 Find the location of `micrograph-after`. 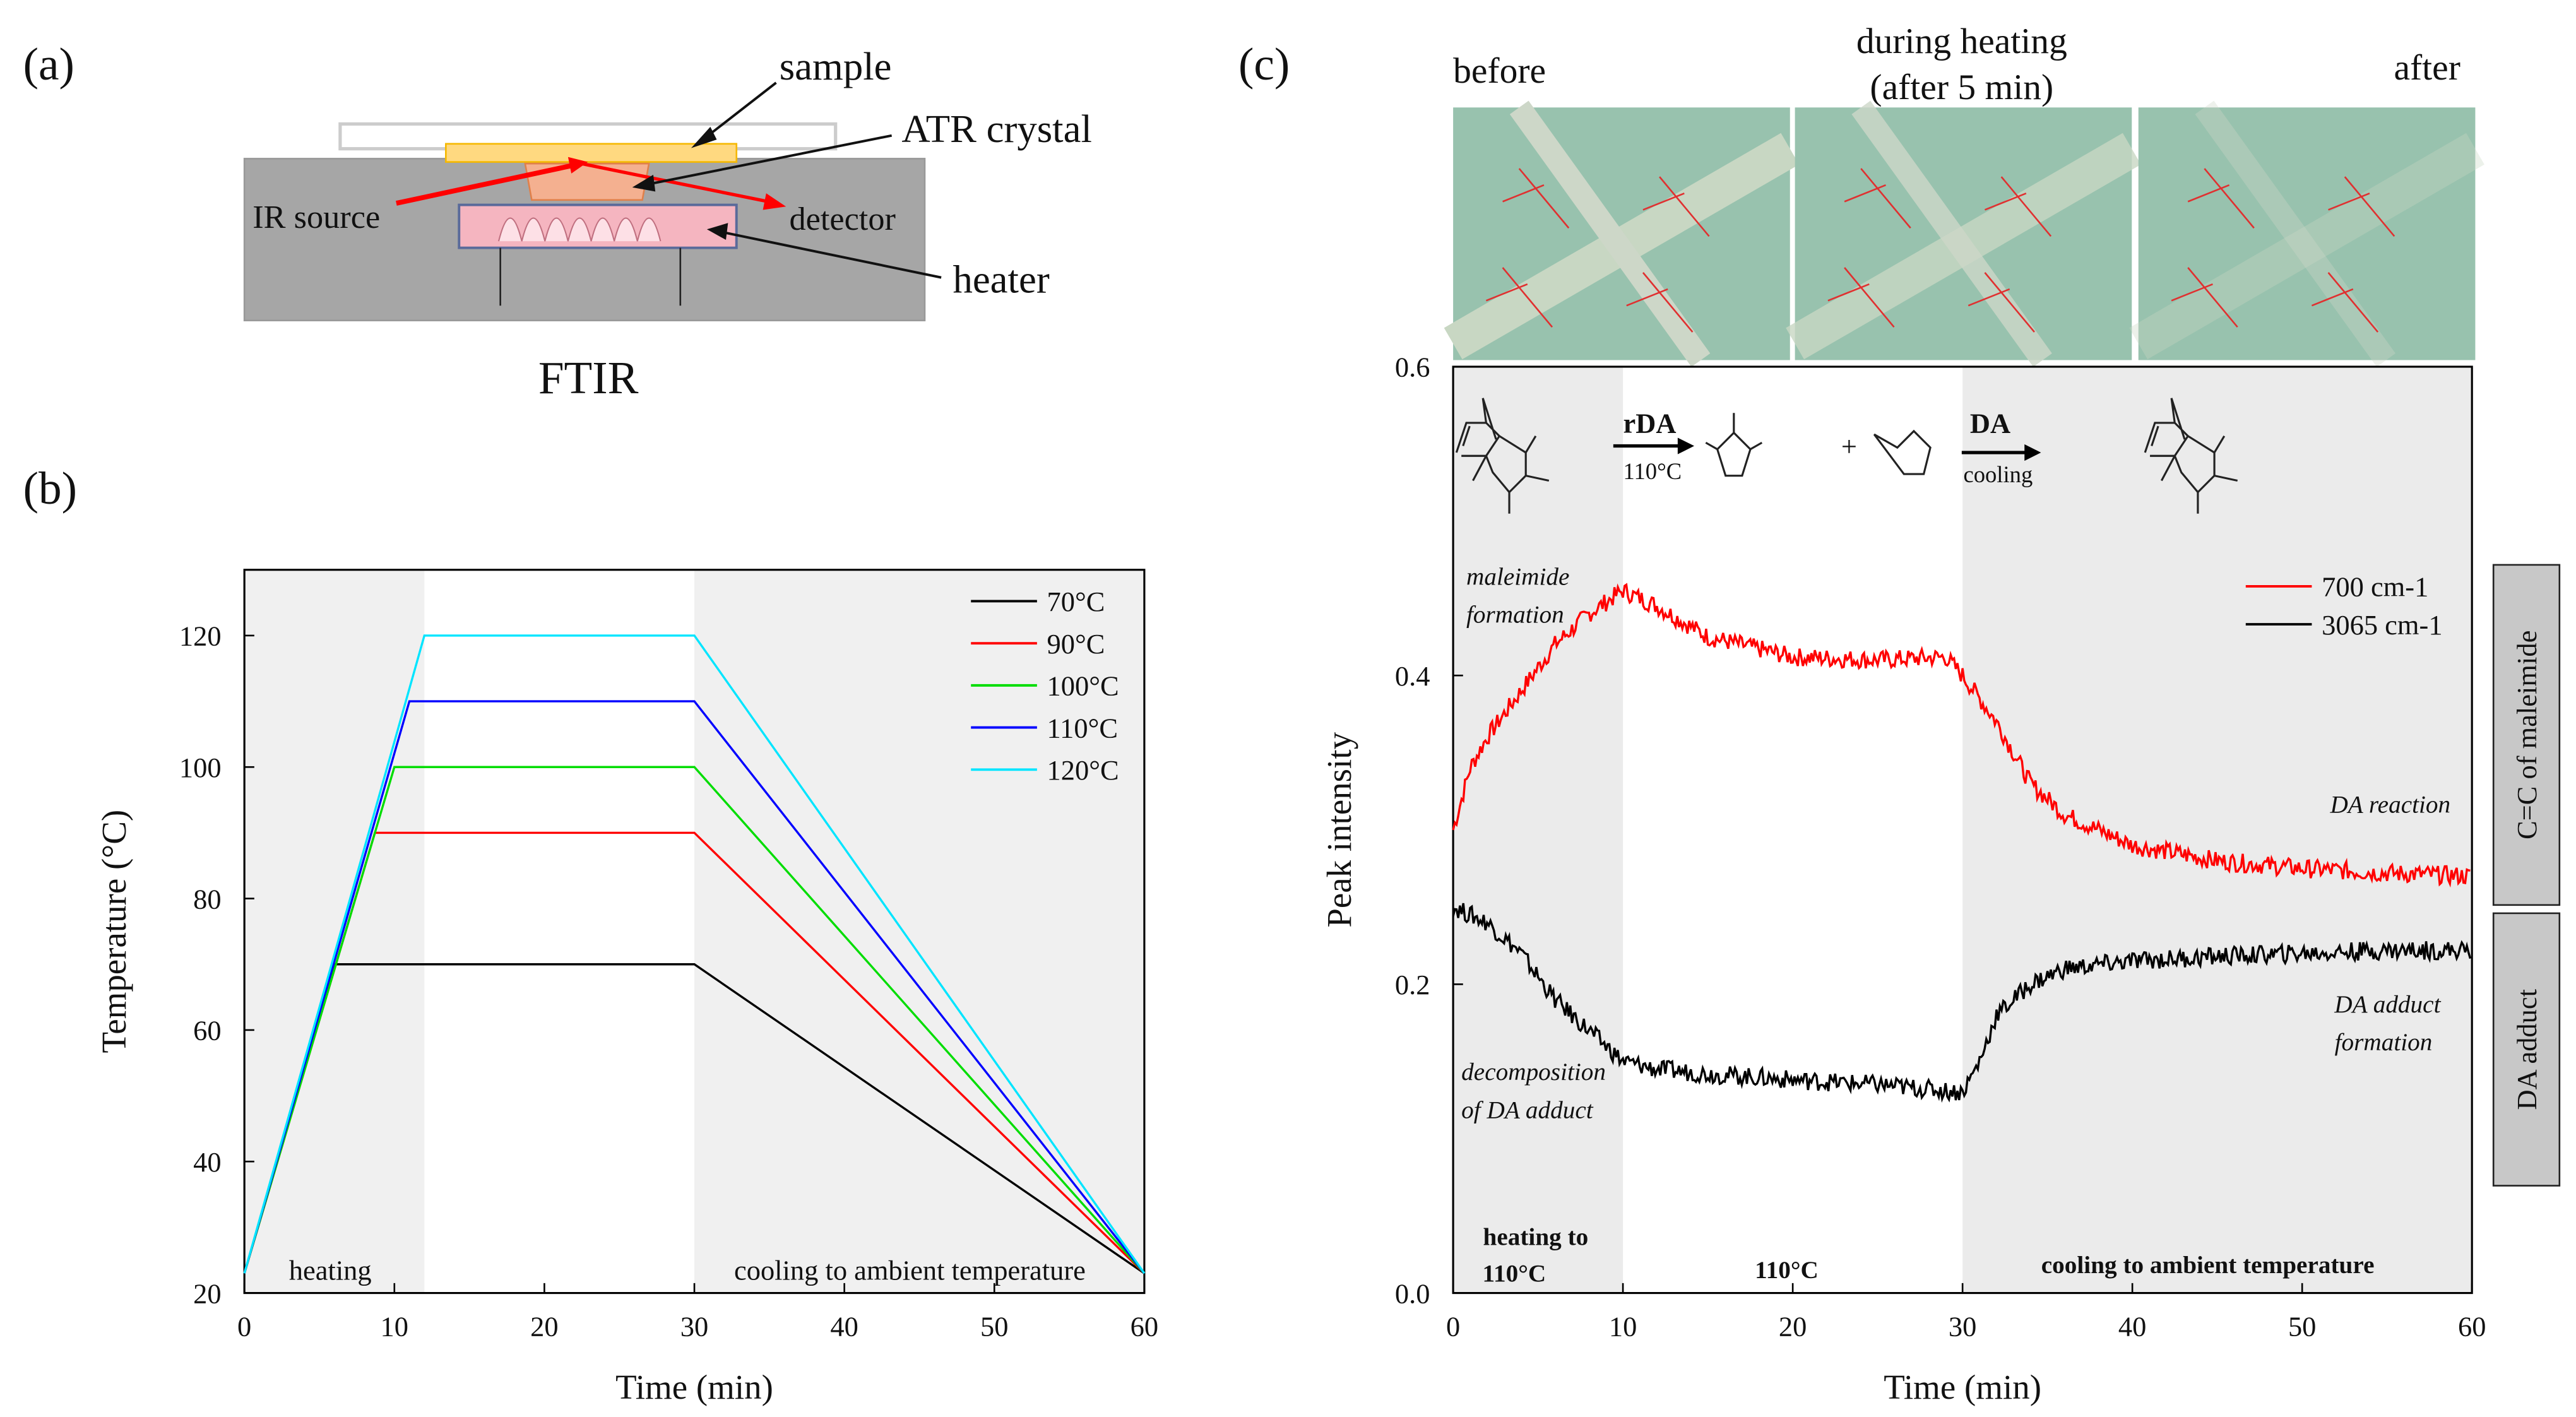

micrograph-after is located at coordinates (2307, 233).